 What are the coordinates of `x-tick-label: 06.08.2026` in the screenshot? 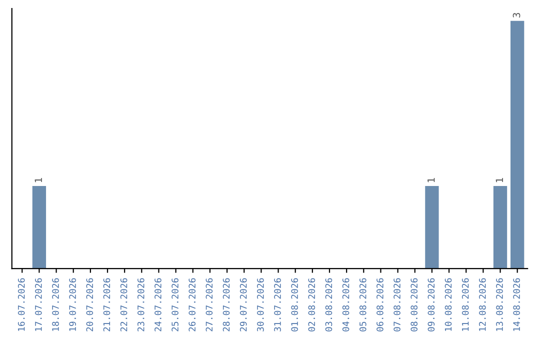 It's located at (380, 305).